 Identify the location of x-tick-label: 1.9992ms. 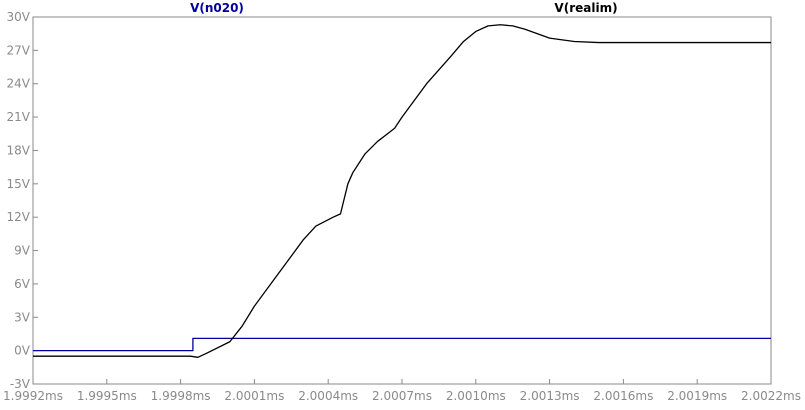
(33, 396).